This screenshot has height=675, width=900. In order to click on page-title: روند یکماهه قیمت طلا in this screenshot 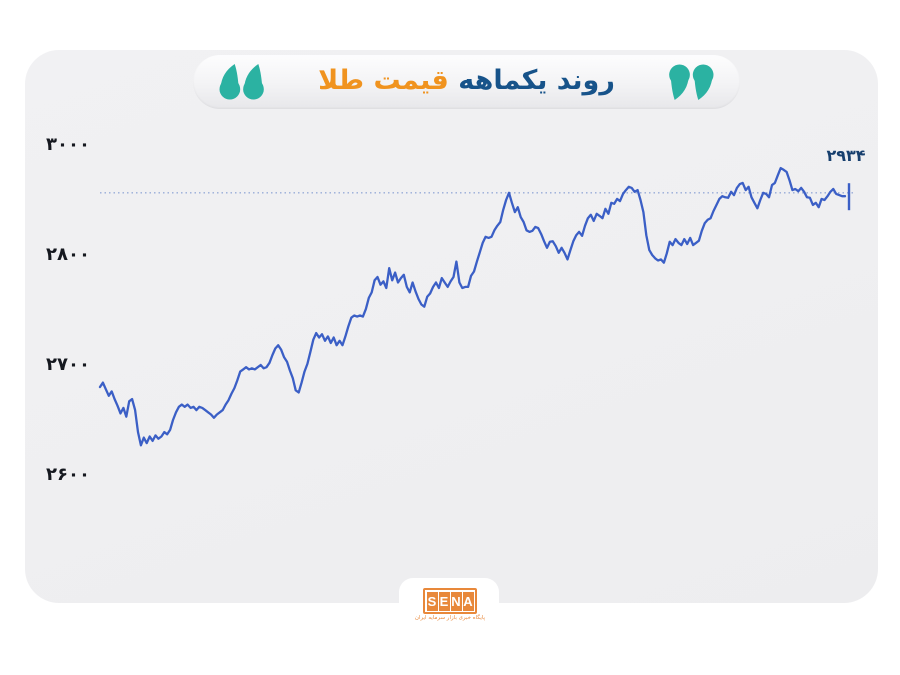, I will do `click(466, 82)`.